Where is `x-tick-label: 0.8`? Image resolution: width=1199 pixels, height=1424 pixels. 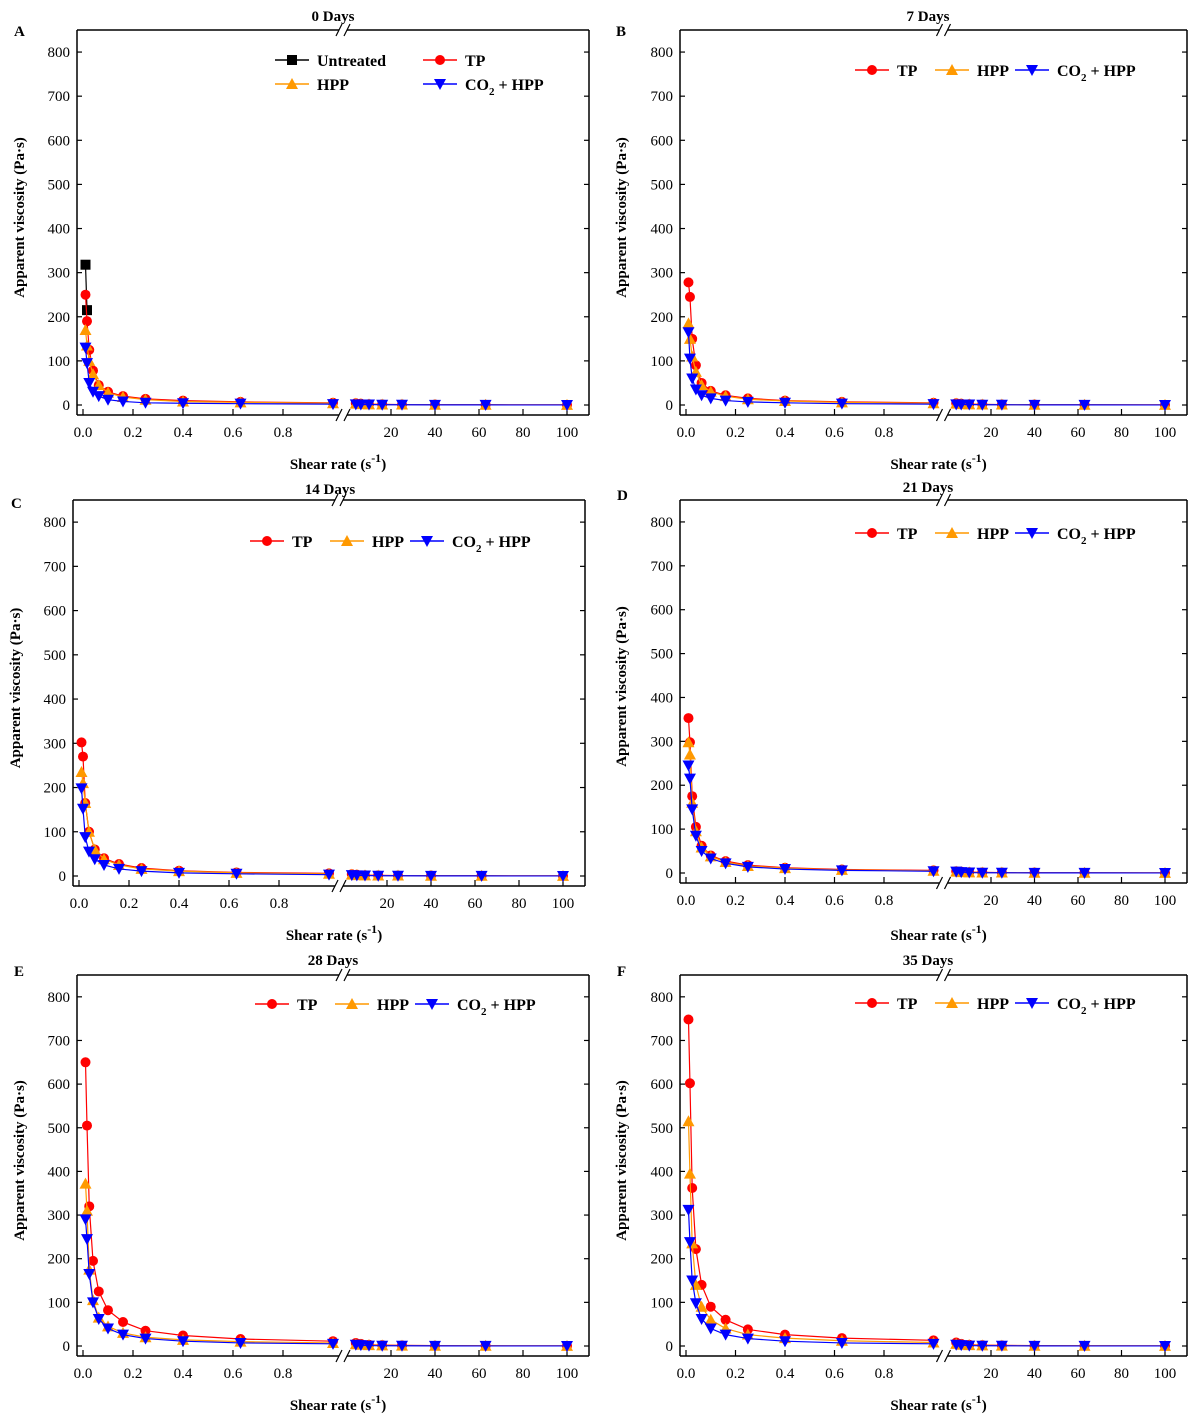
x-tick-label: 0.8 is located at coordinates (283, 1374).